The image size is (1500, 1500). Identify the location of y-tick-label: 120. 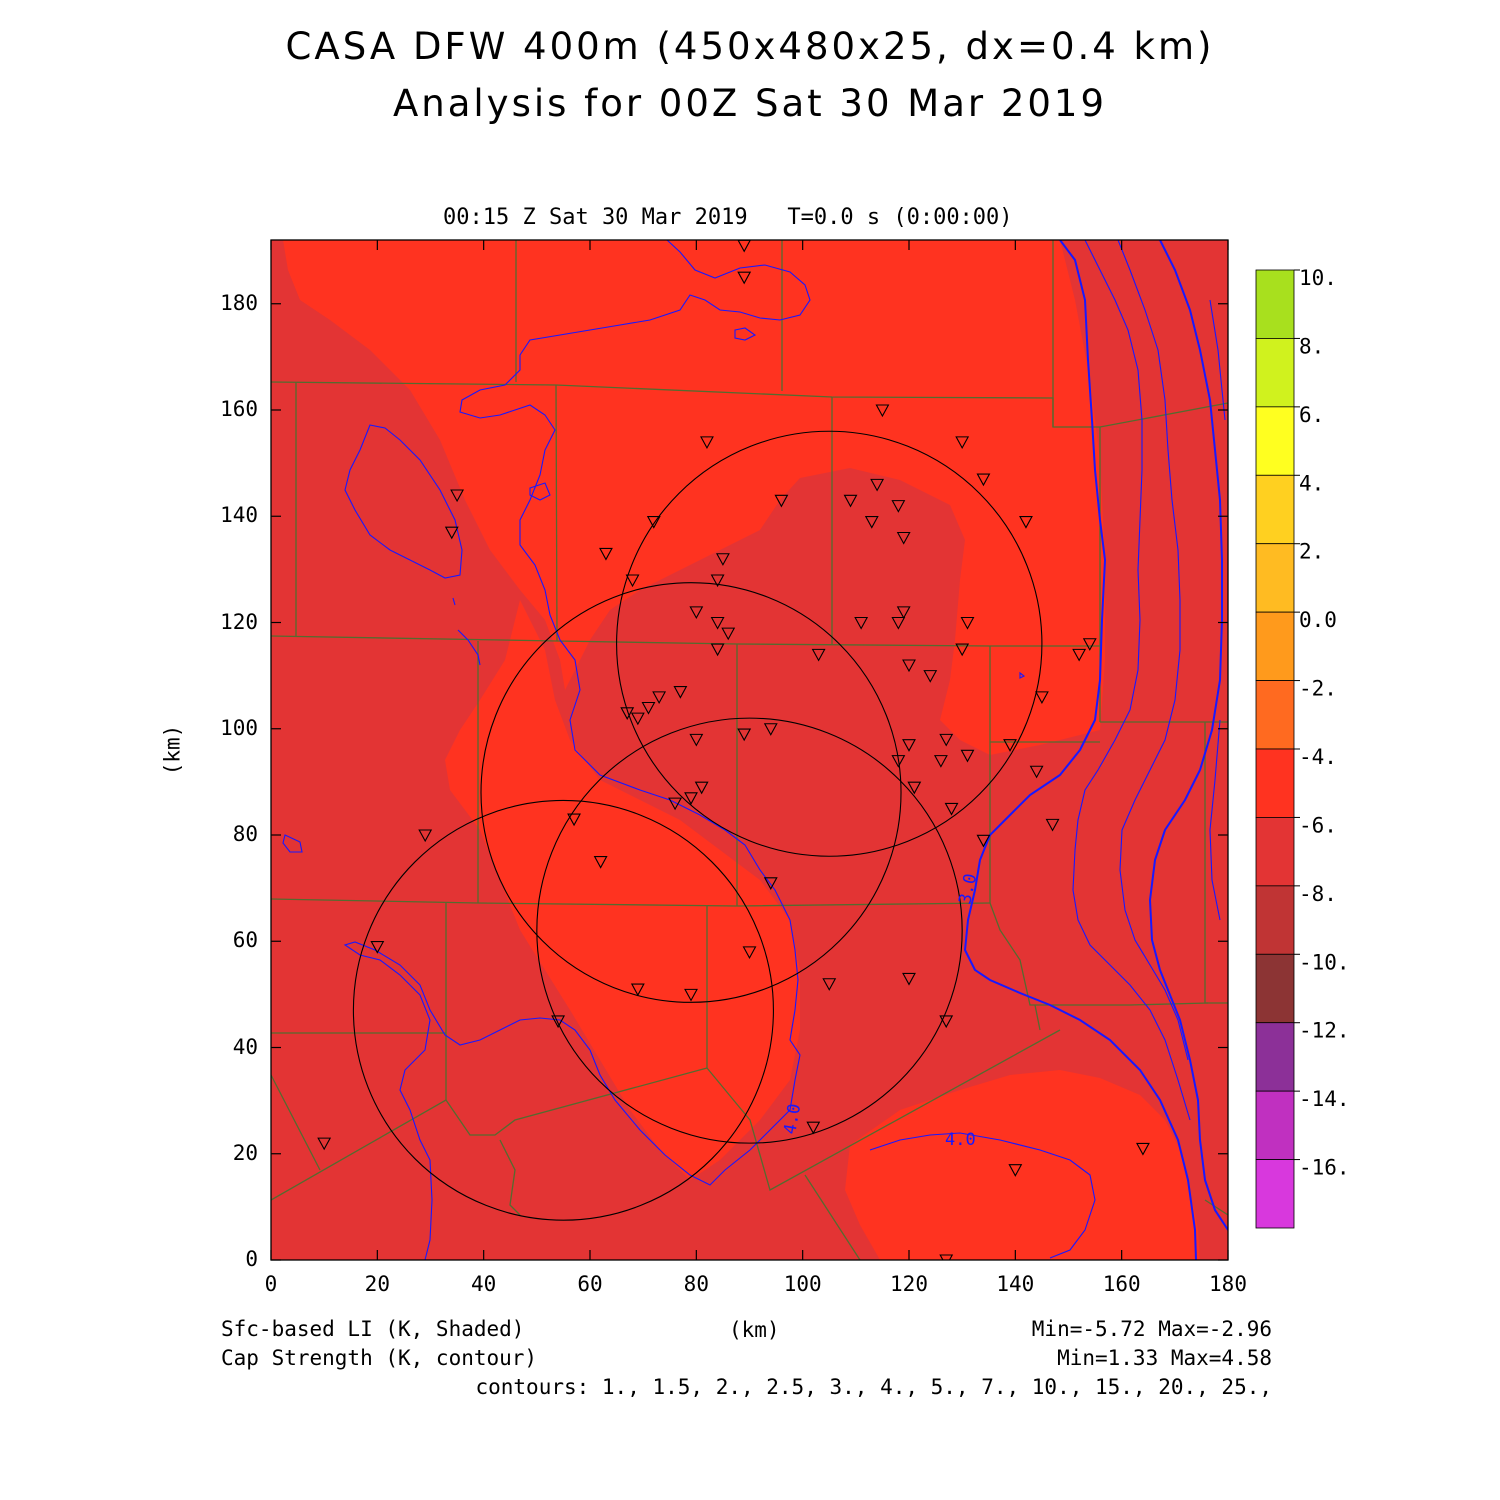
(239, 621).